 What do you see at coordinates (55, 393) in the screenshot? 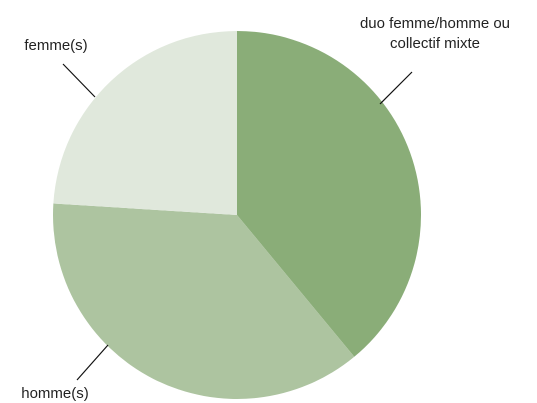
I see `slice-label: homme(s)` at bounding box center [55, 393].